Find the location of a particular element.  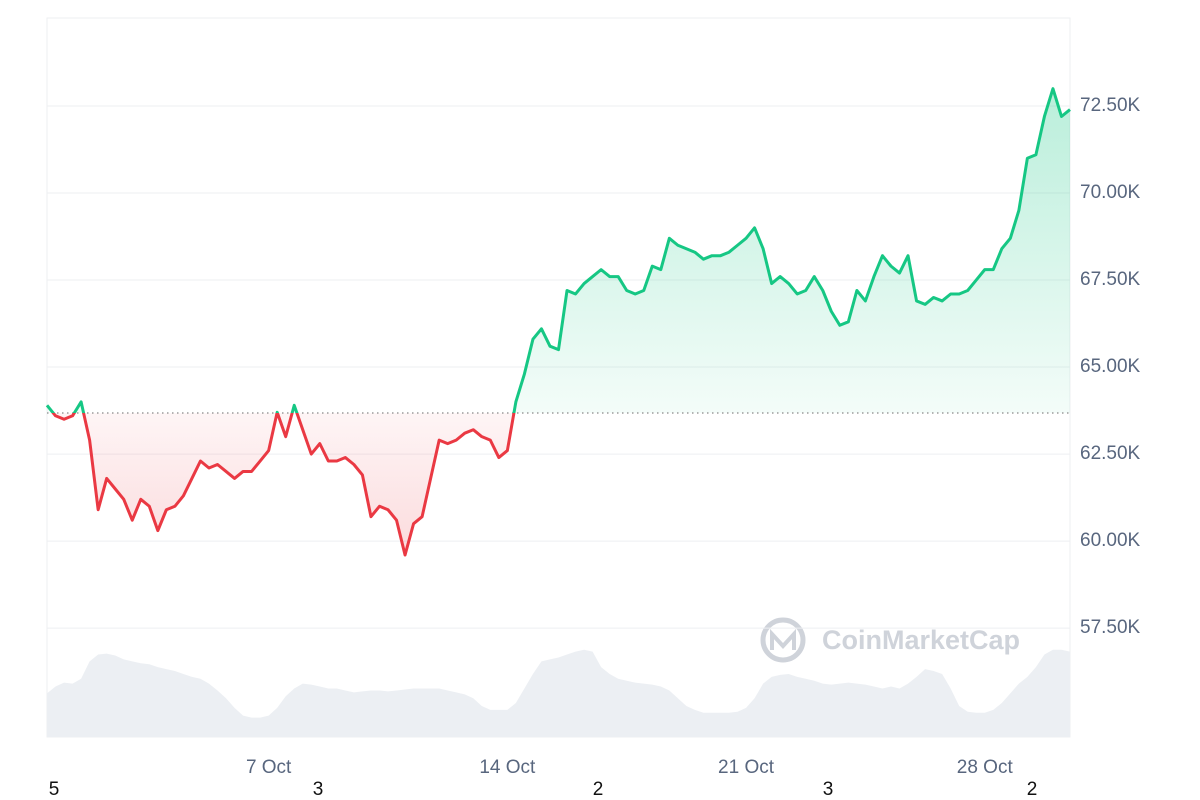

watermark-logo-m is located at coordinates (783, 639).